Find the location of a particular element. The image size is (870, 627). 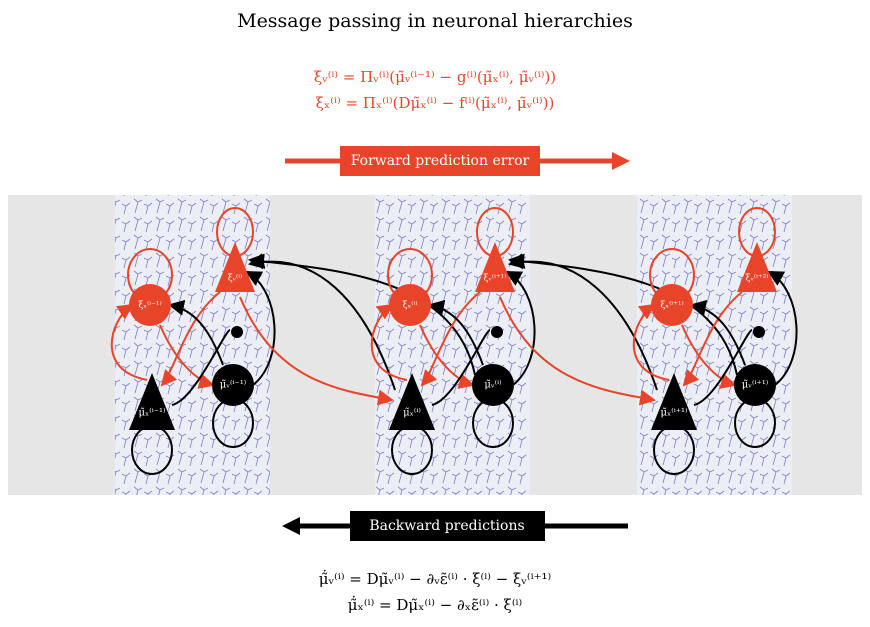

title: Message passing in neuronal hierarchies is located at coordinates (435, 21).